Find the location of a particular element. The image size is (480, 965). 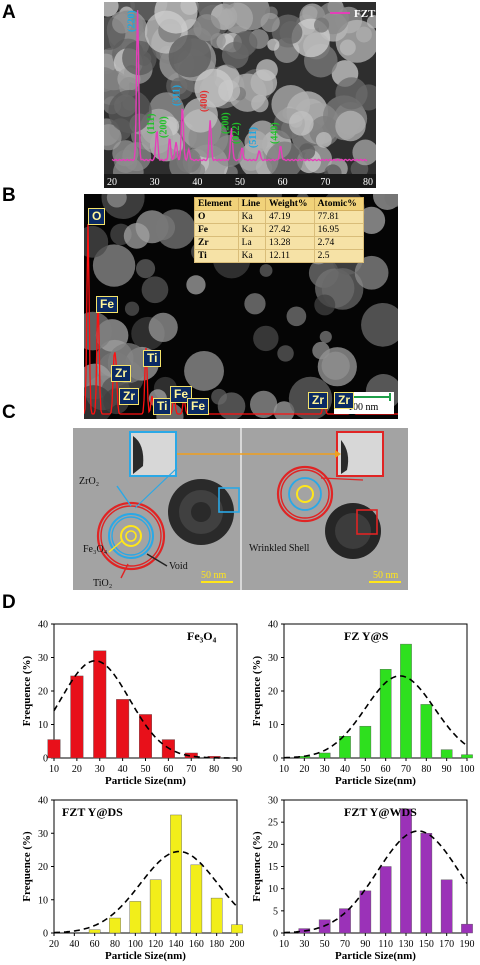

histogram-title: Fe₃O₄ is located at coordinates (202, 636).